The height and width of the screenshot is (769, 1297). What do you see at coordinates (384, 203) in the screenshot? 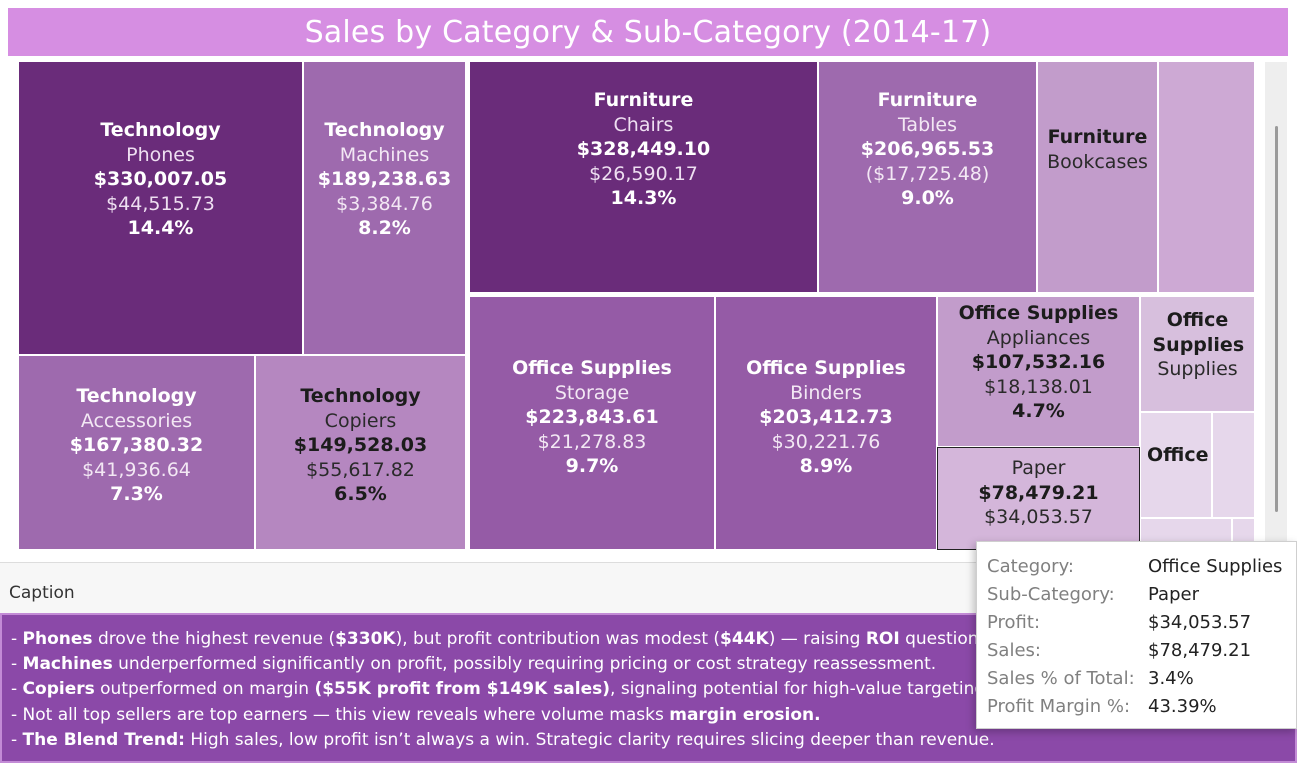
I see `tile-profit-value: $3,384.76` at bounding box center [384, 203].